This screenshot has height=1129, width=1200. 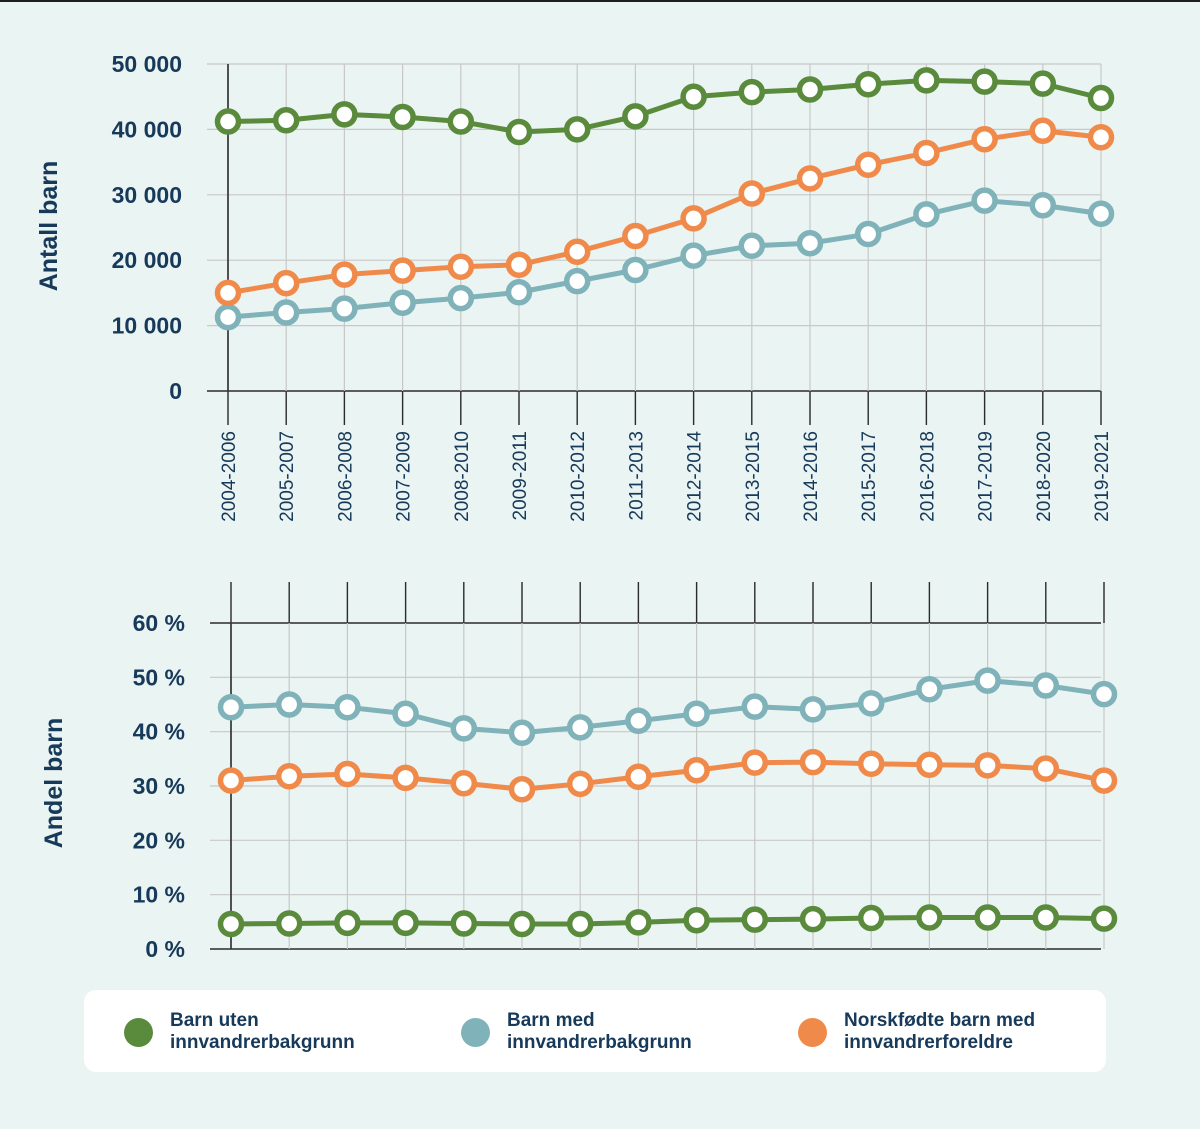 What do you see at coordinates (462, 476) in the screenshot?
I see `x-tick-label: 2008-2010` at bounding box center [462, 476].